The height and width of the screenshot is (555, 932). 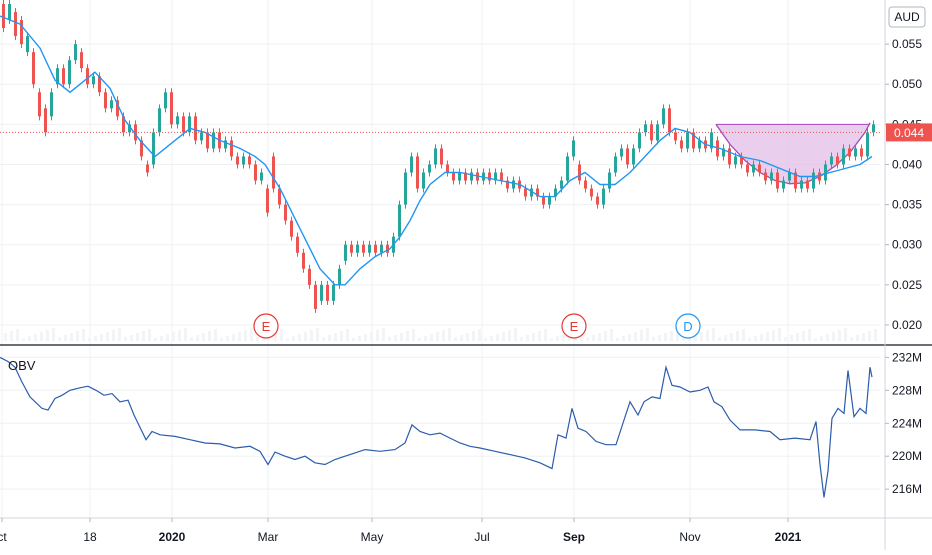 I want to click on time-tick-label: Jul, so click(x=481, y=537).